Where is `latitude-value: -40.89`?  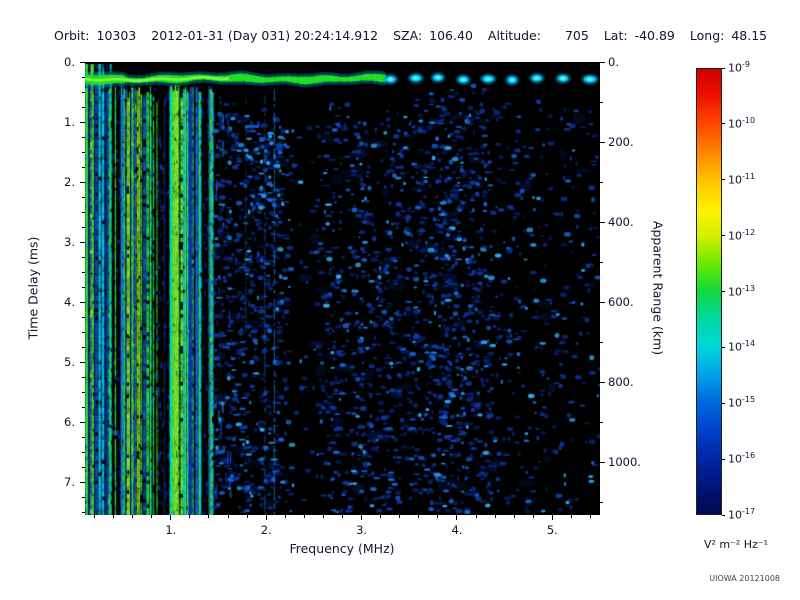
latitude-value: -40.89 is located at coordinates (654, 35).